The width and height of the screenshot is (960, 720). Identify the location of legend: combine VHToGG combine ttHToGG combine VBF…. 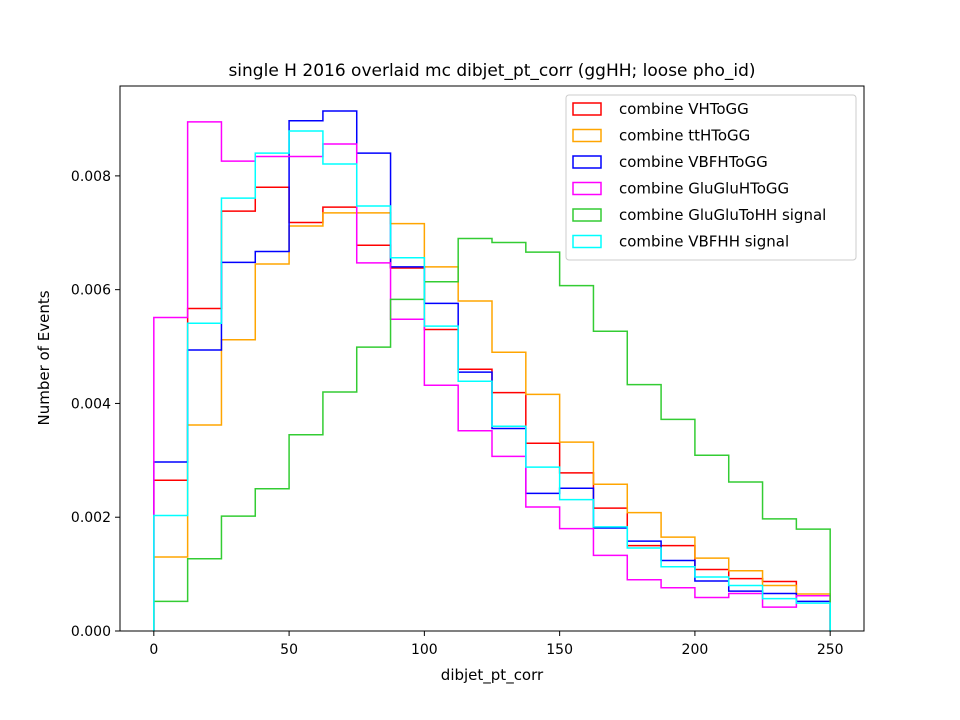
(711, 177).